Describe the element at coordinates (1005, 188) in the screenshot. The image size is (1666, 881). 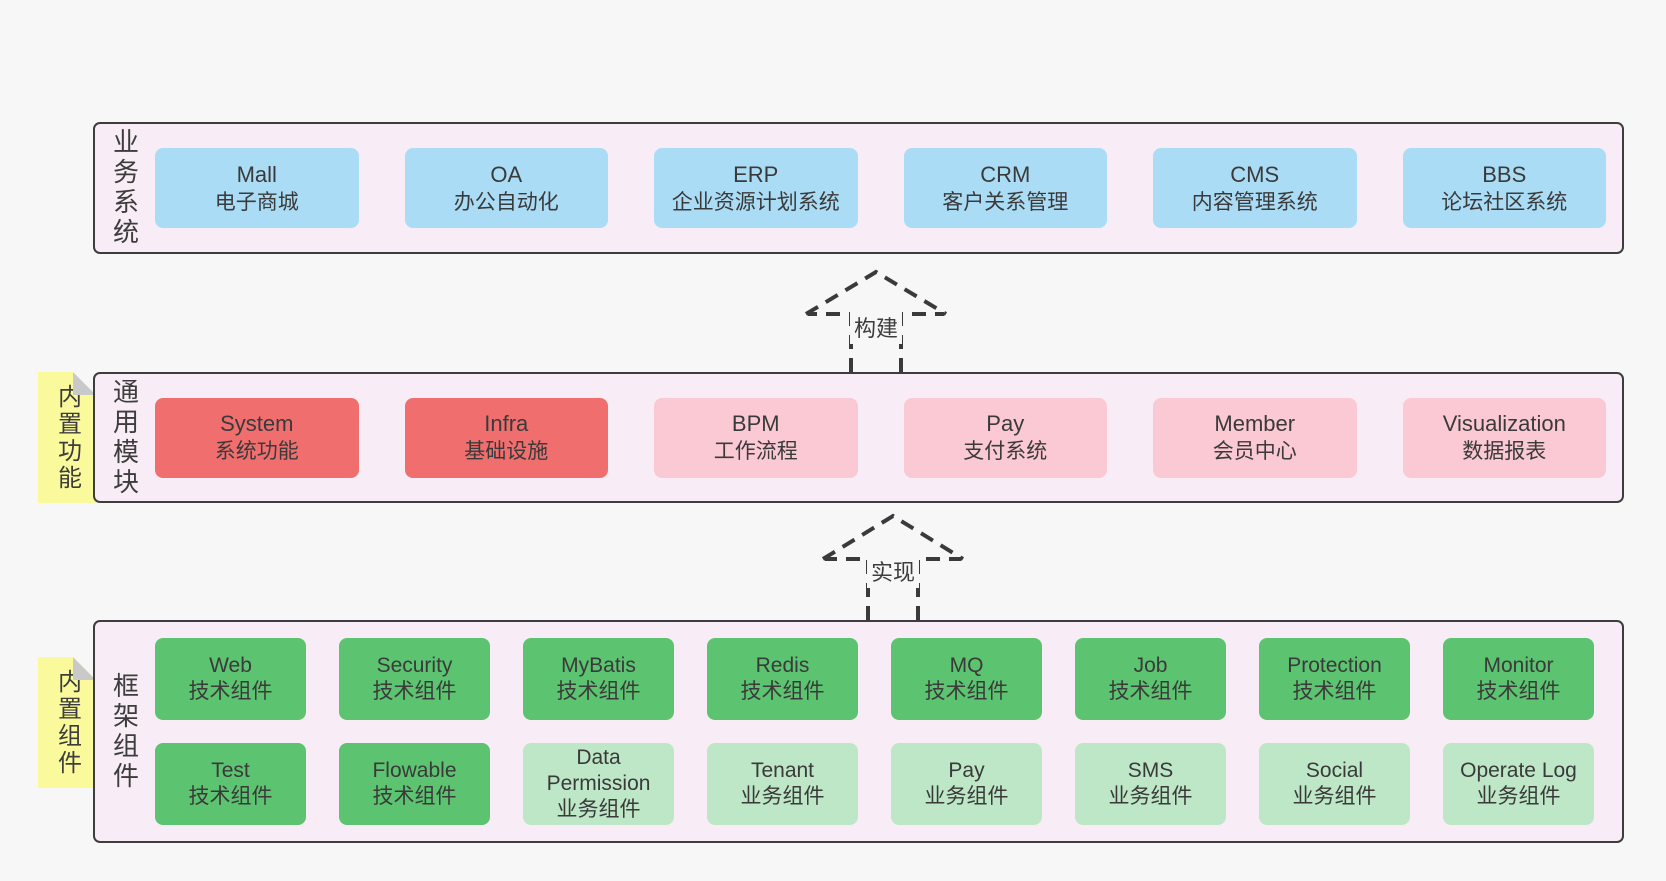
I see `box-crm: CRM 客户关系管理` at that location.